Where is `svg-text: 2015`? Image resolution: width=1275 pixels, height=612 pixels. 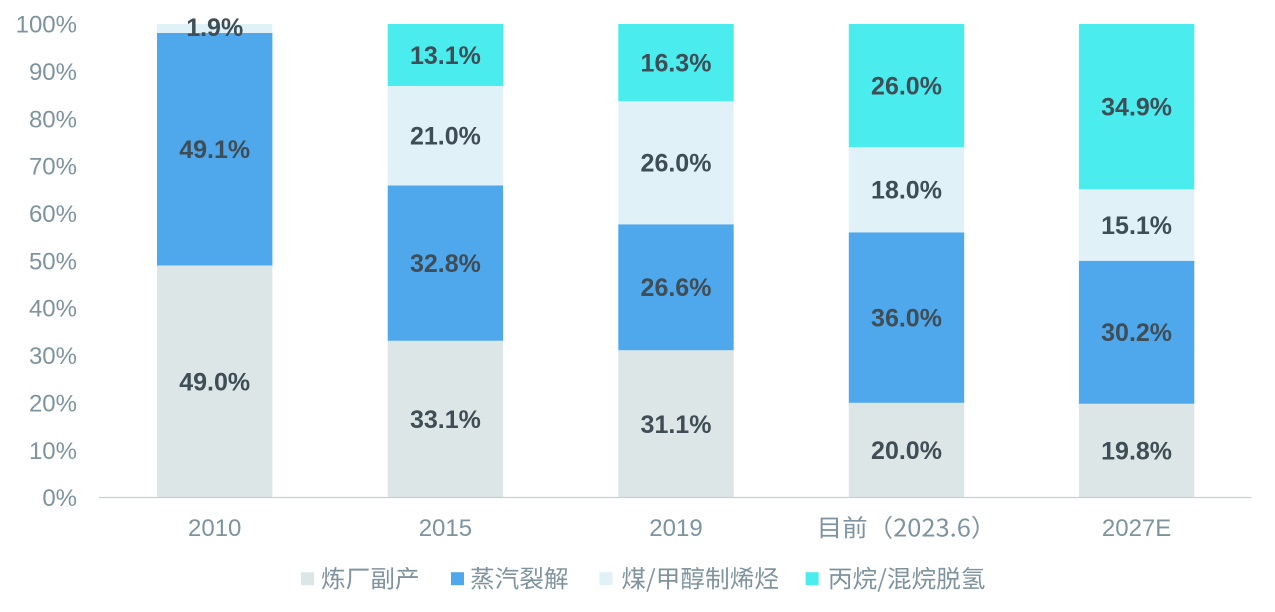
svg-text: 2015 is located at coordinates (445, 528).